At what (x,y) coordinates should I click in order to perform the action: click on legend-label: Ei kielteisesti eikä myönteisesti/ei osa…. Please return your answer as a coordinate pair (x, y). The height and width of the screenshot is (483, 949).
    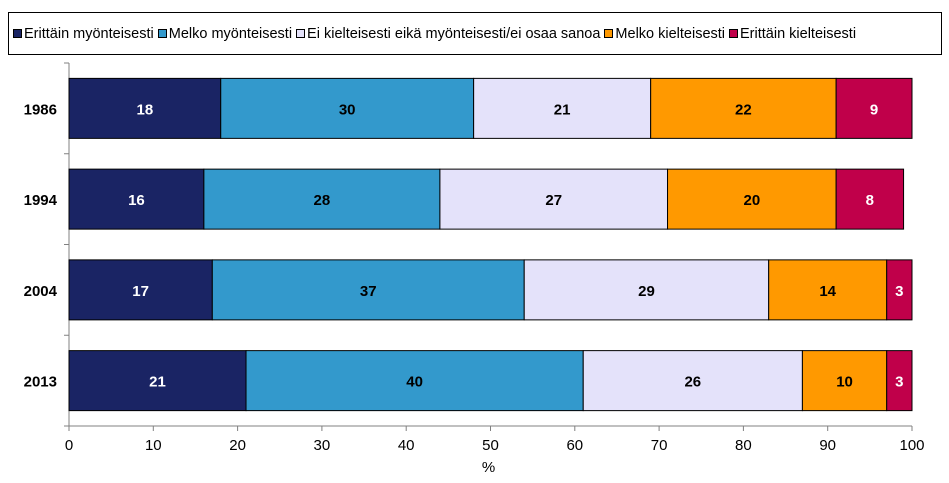
    Looking at the image, I should click on (454, 33).